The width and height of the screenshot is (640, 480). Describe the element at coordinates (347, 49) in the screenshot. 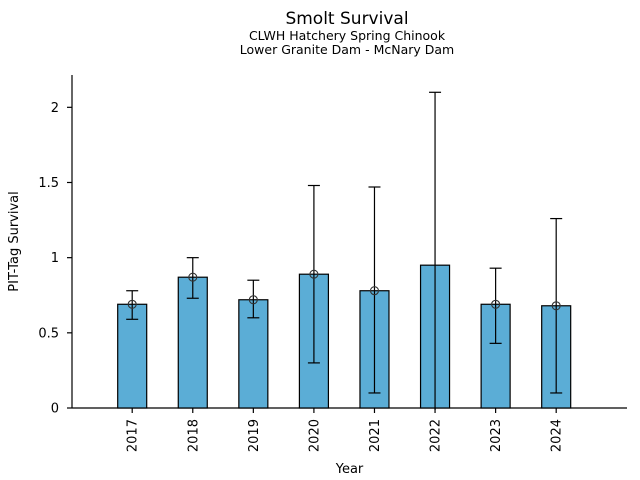

I see `chart-subtitle-line2: Lower Granite Dam - McNary Dam` at that location.